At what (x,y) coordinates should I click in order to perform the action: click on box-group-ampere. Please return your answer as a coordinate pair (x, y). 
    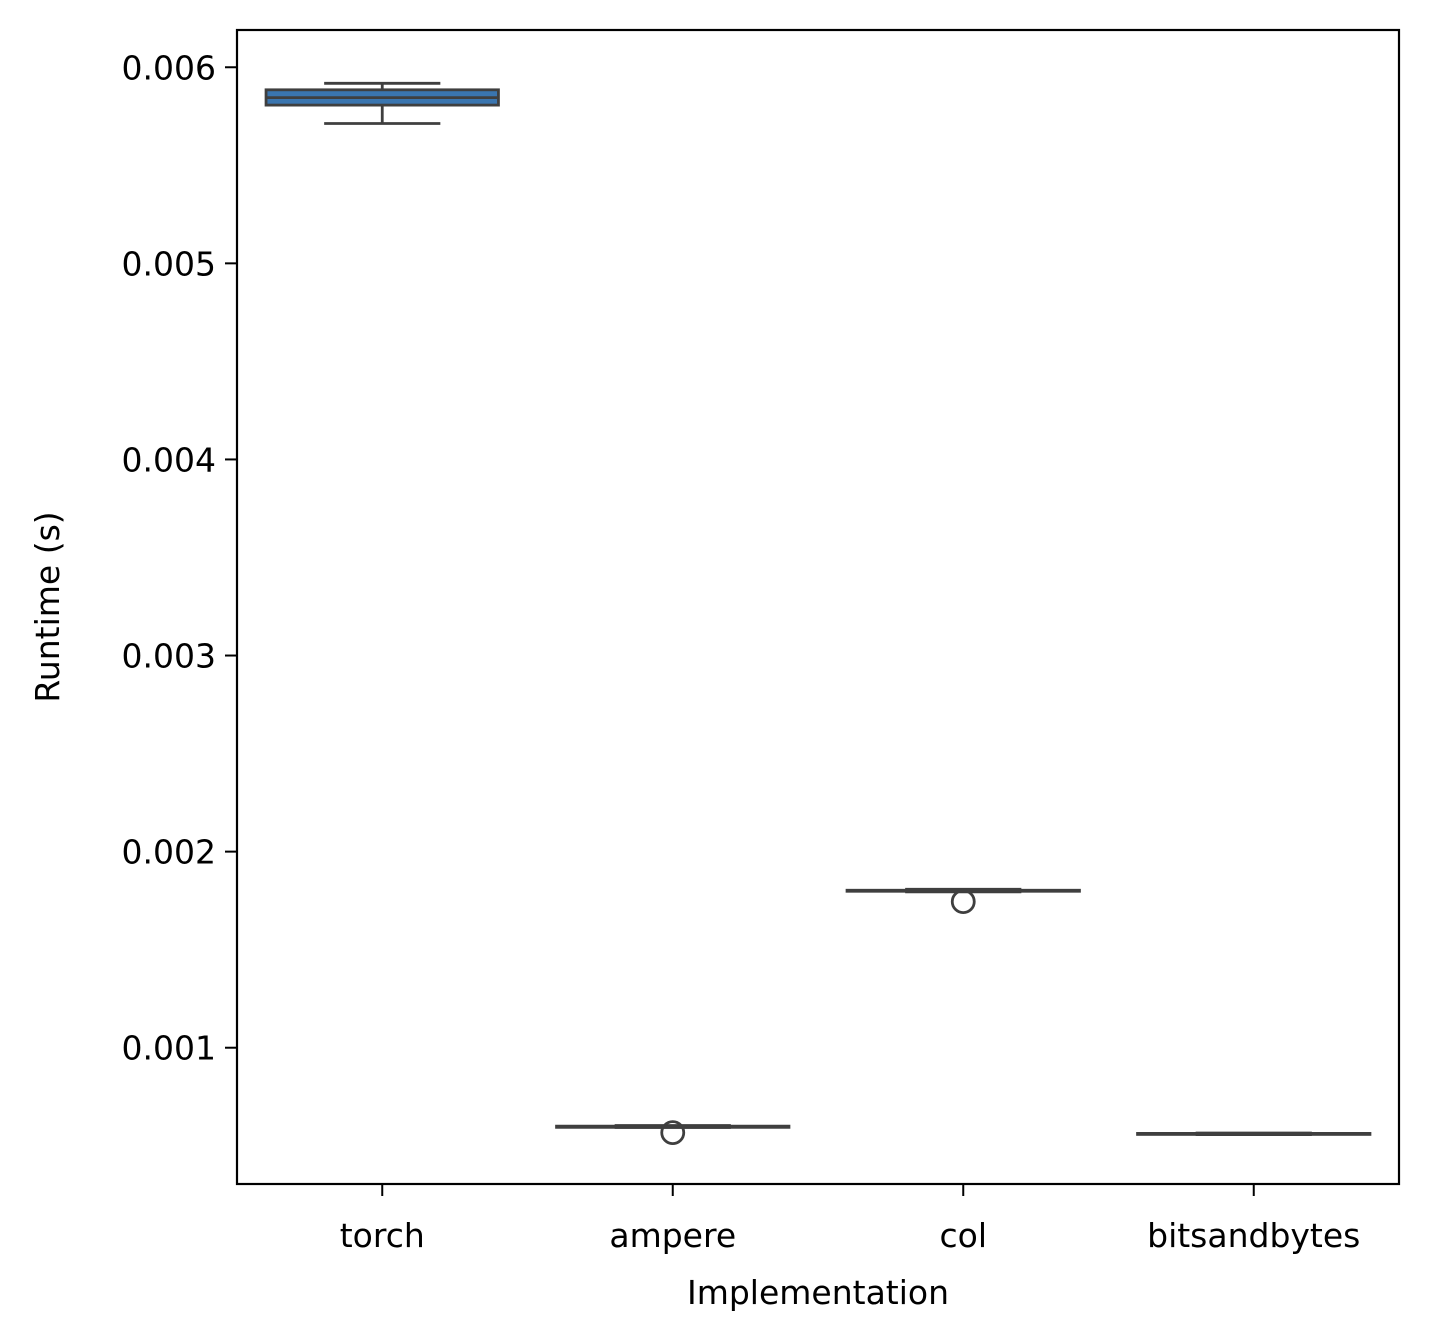
    Looking at the image, I should click on (673, 1133).